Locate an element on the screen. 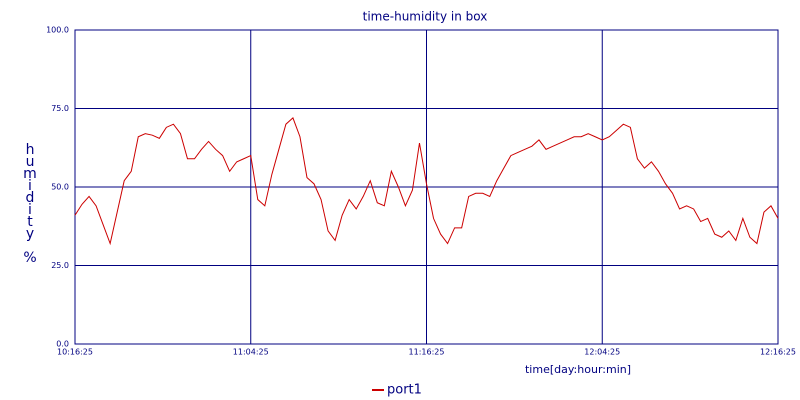  y-tick-label: 50.0 is located at coordinates (60, 187).